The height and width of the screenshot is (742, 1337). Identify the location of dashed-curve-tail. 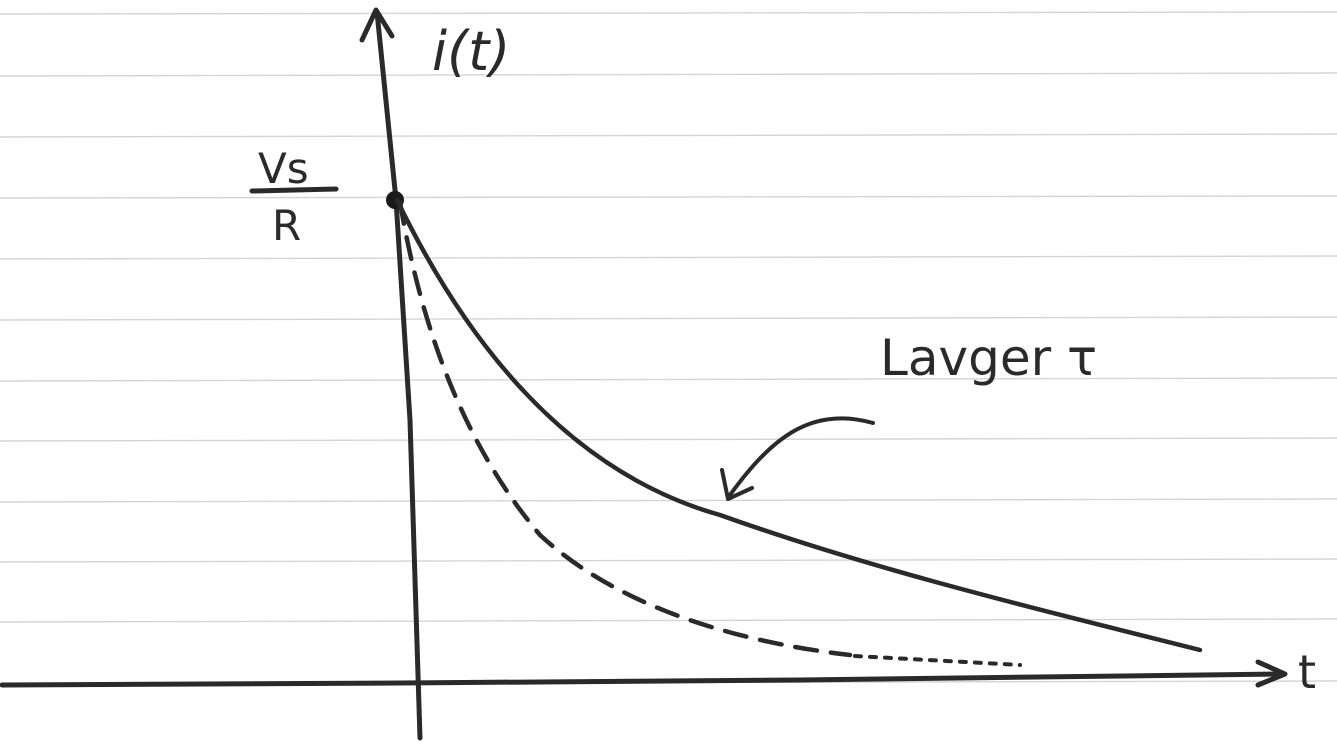
(937, 660).